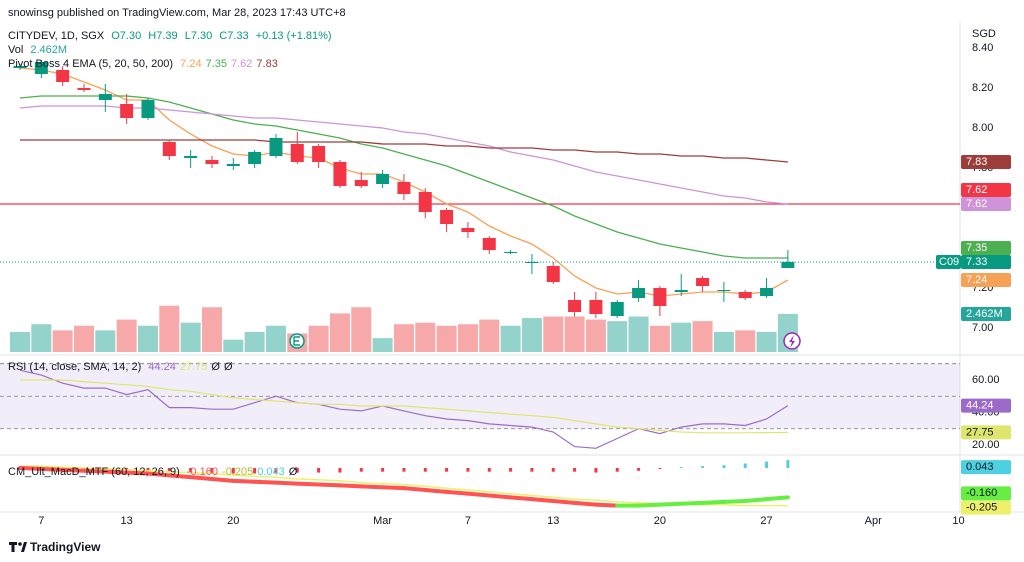 The image size is (1024, 562). I want to click on ema-value: 7.35, so click(216, 64).